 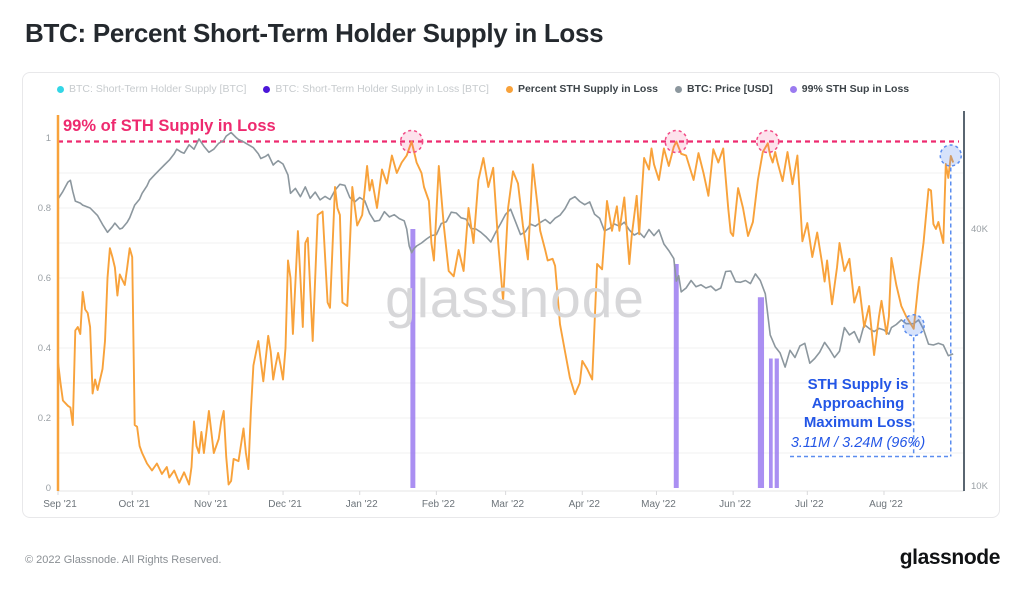 I want to click on annotation-max-loss-line1: STH Supply is, so click(x=858, y=384).